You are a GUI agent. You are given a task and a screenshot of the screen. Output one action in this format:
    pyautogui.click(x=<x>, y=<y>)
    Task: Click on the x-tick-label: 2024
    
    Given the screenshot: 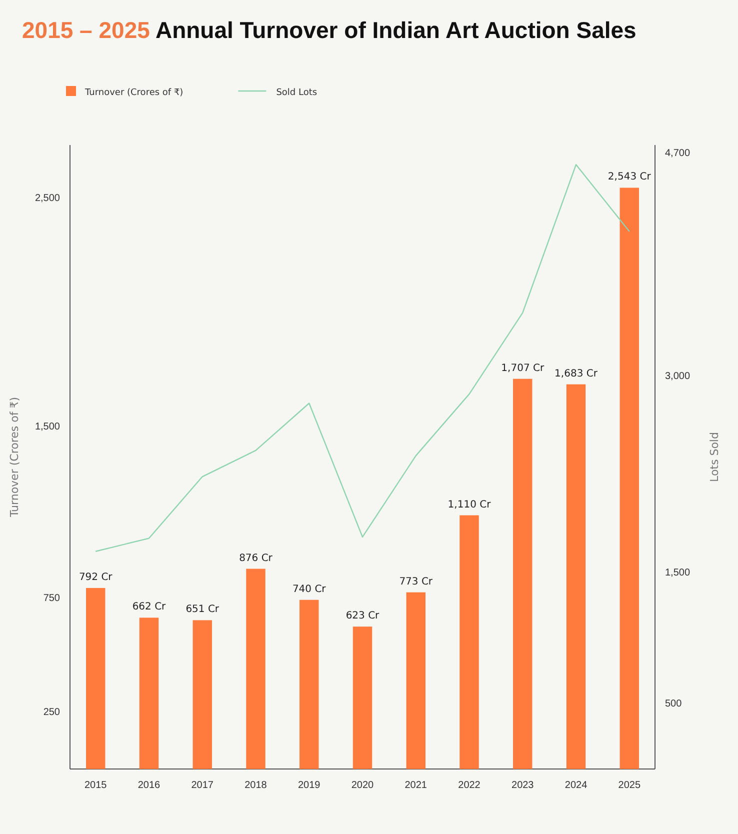 What is the action you would take?
    pyautogui.click(x=576, y=786)
    